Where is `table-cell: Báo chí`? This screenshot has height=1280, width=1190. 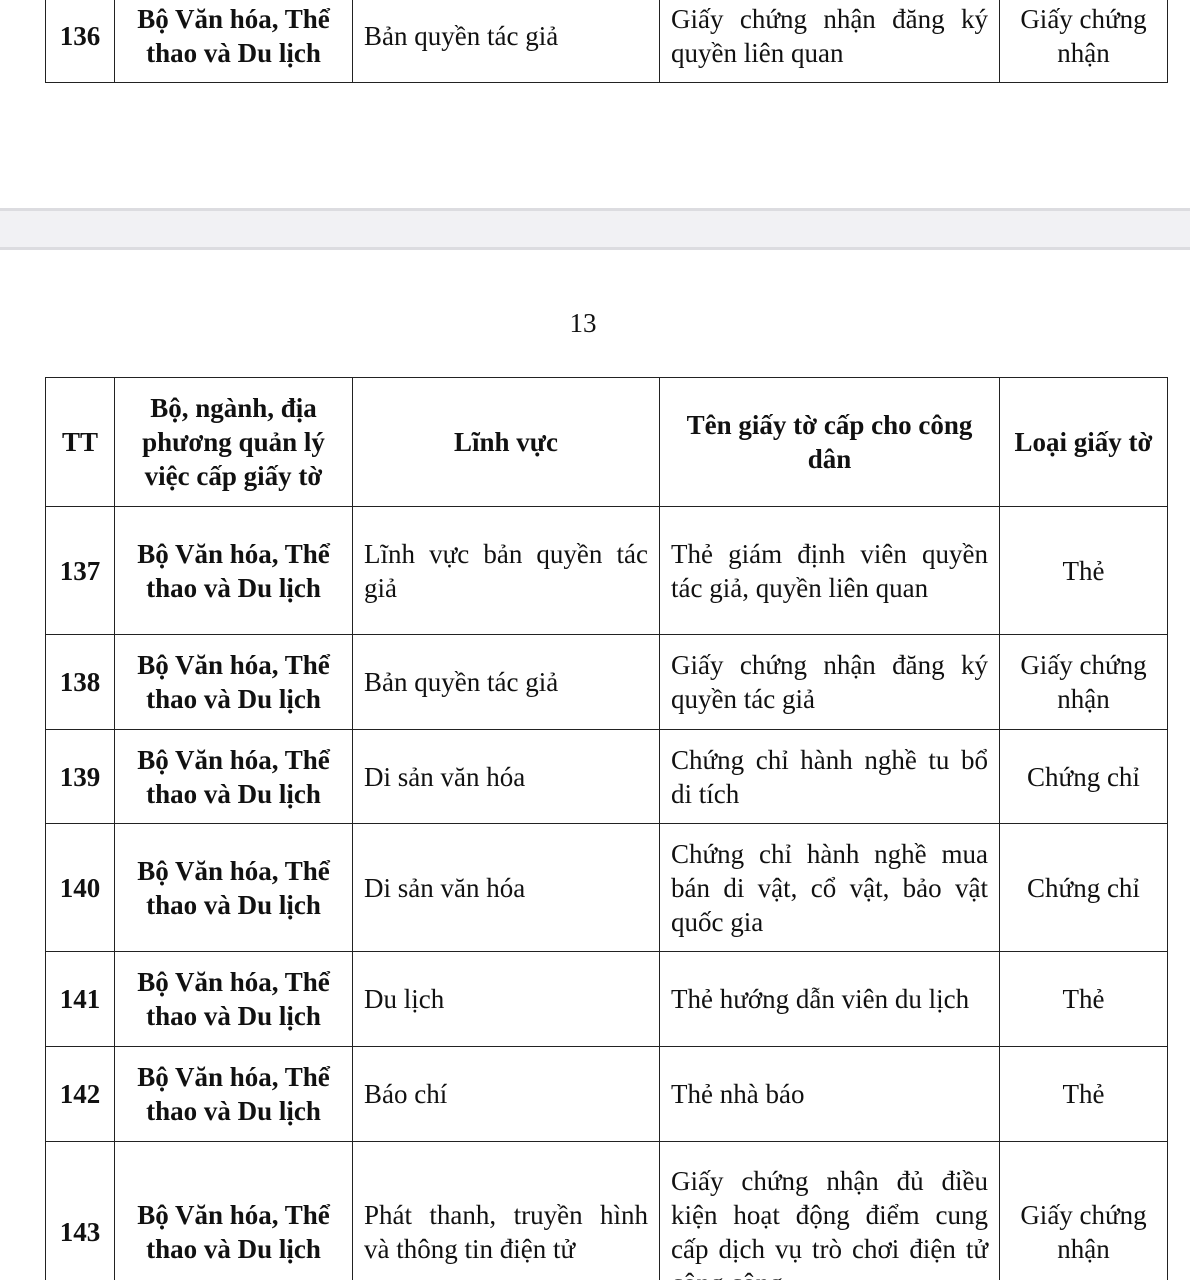
table-cell: Báo chí is located at coordinates (506, 1094).